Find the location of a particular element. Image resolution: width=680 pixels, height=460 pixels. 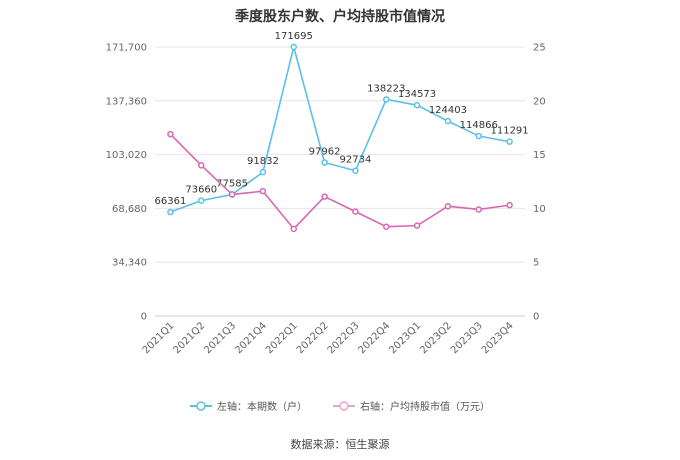

x-axis-tick-label: 2022Q3 is located at coordinates (344, 338).